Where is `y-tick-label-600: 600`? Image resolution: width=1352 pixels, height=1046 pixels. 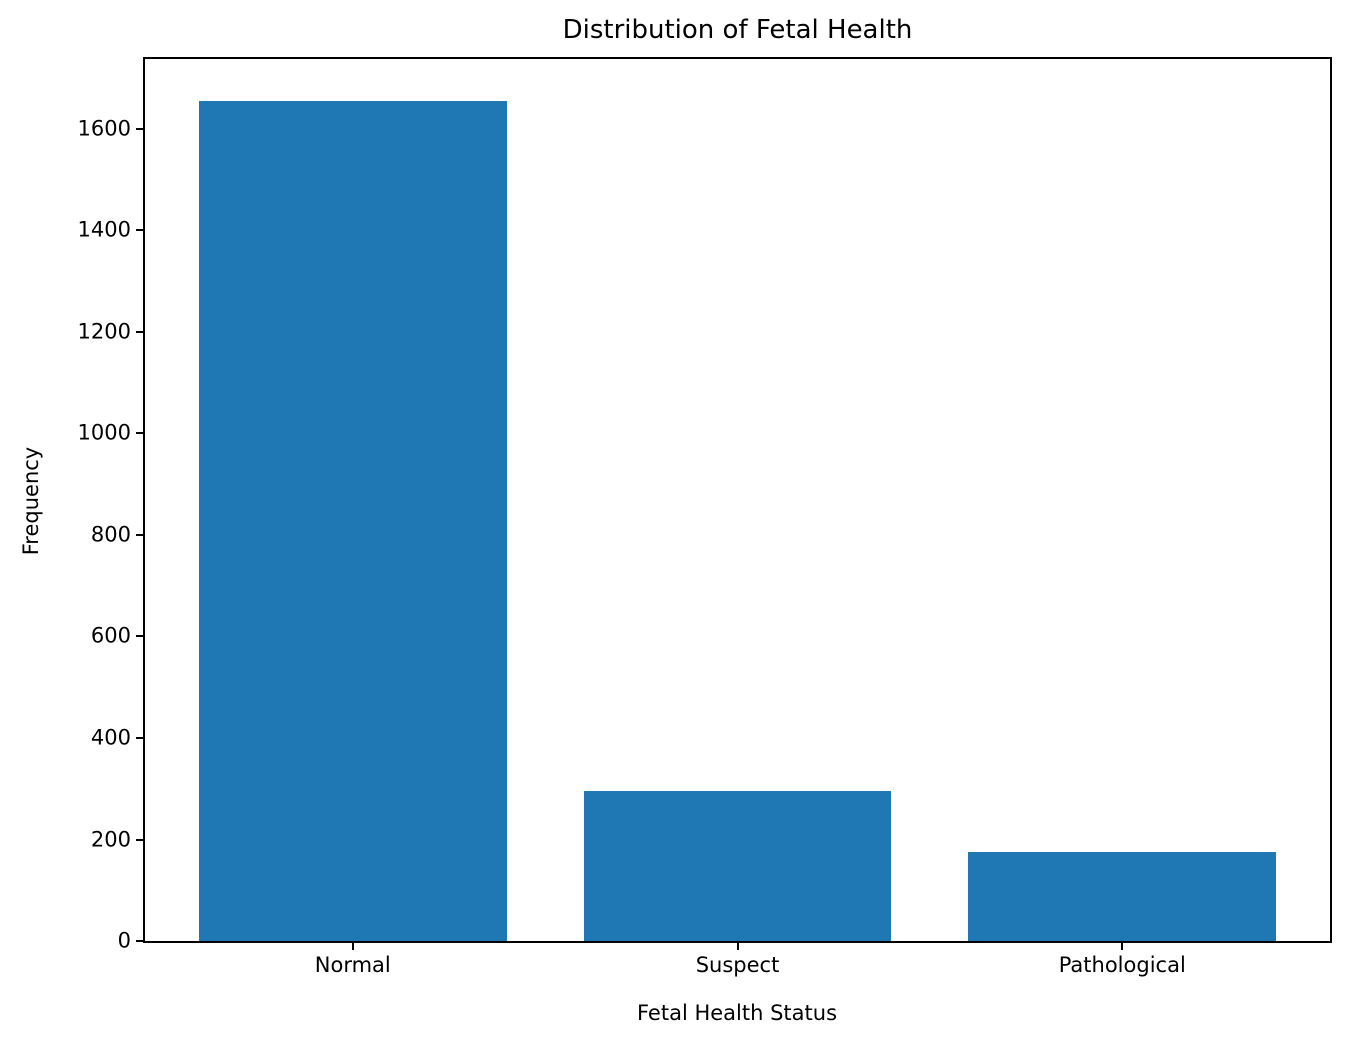
y-tick-label-600: 600 is located at coordinates (110, 635).